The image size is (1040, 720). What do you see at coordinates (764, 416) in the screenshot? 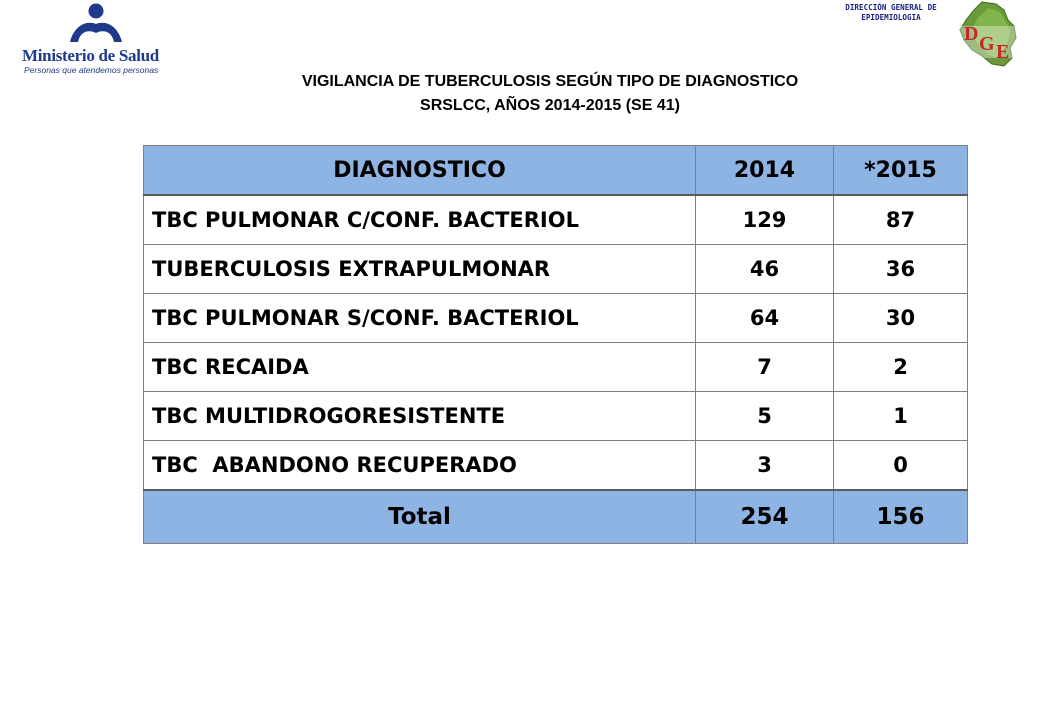
I see `row-value-2014: 5` at bounding box center [764, 416].